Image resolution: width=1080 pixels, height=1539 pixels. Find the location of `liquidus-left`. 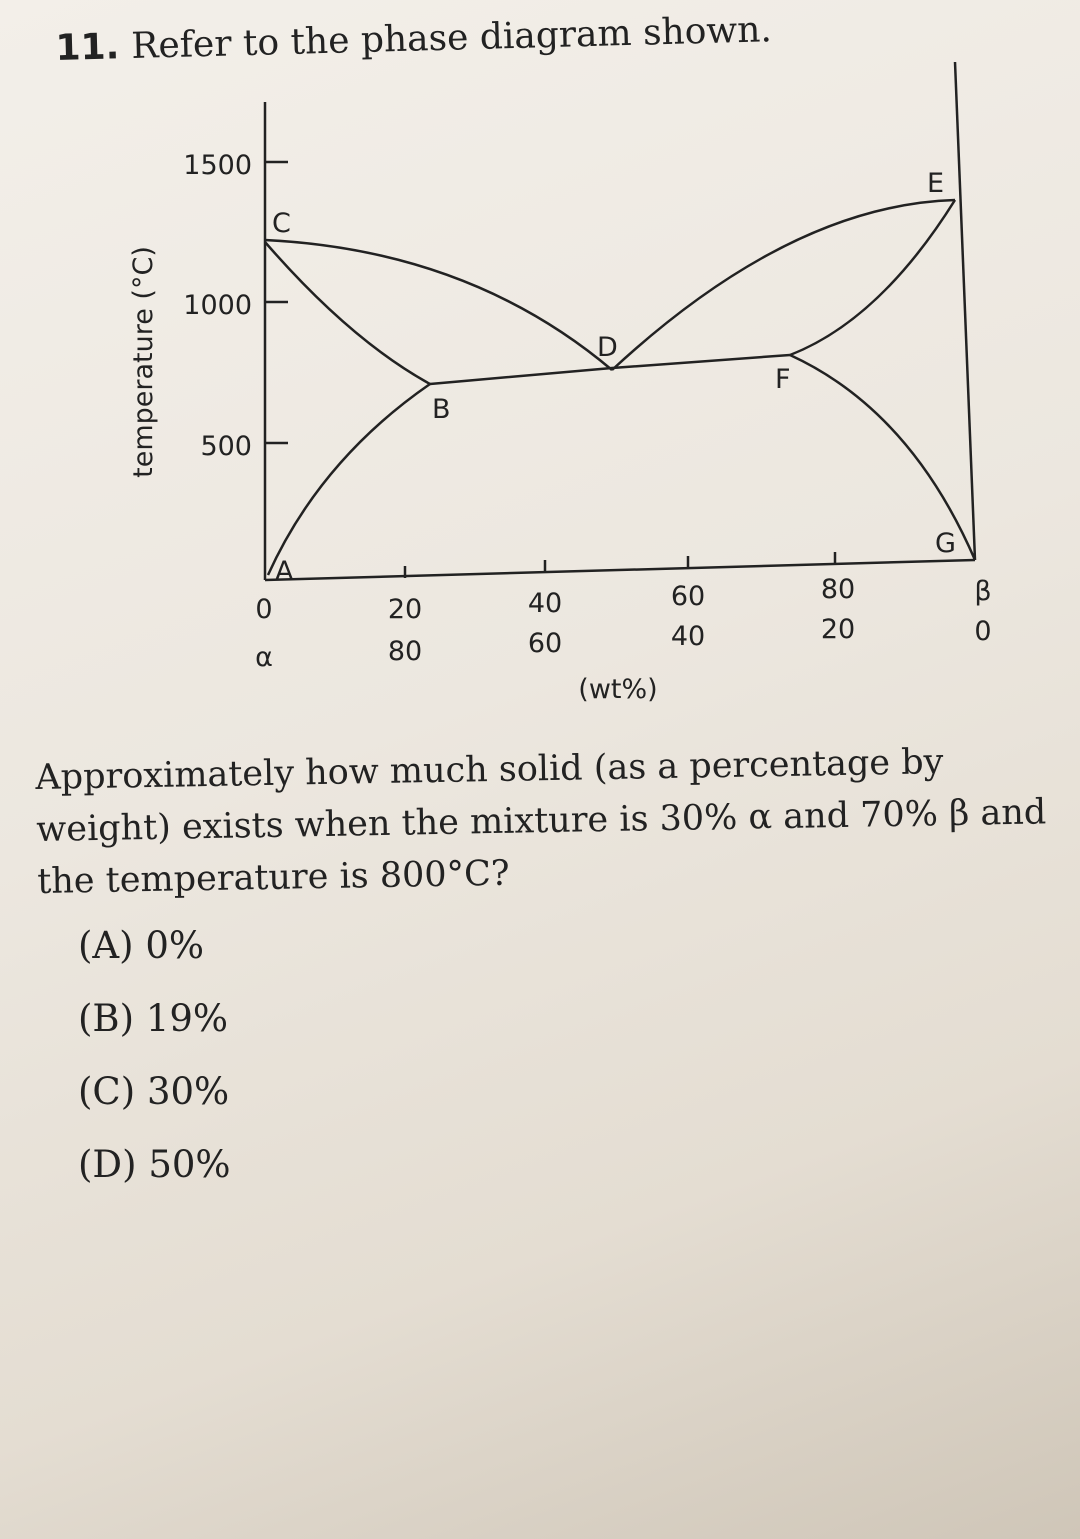

liquidus-left is located at coordinates (438, 304).